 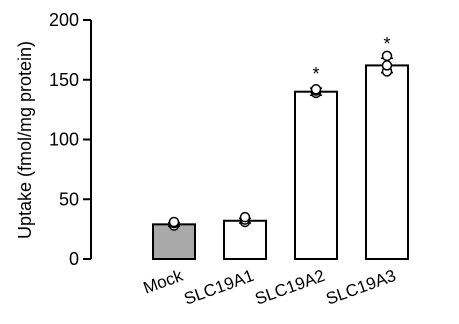 I want to click on x-tick-label: SLC19A3, so click(x=360, y=287).